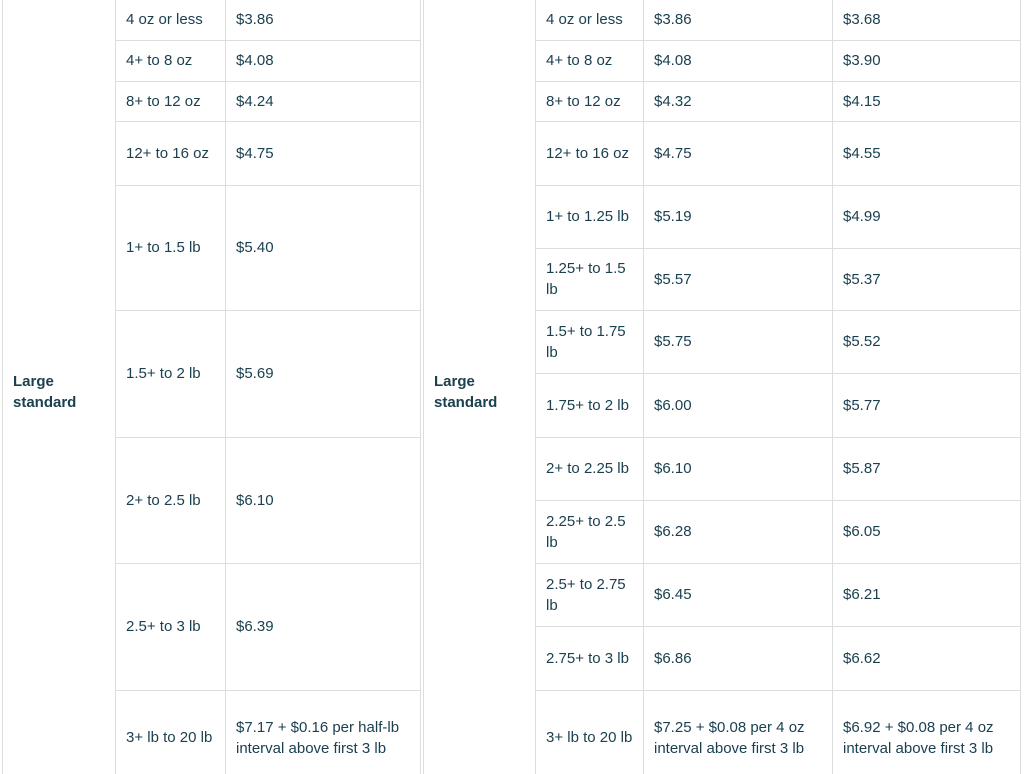 The height and width of the screenshot is (774, 1024). Describe the element at coordinates (589, 341) in the screenshot. I see `shipping-weight-cell: 1.5+ to 1.75 lb` at that location.